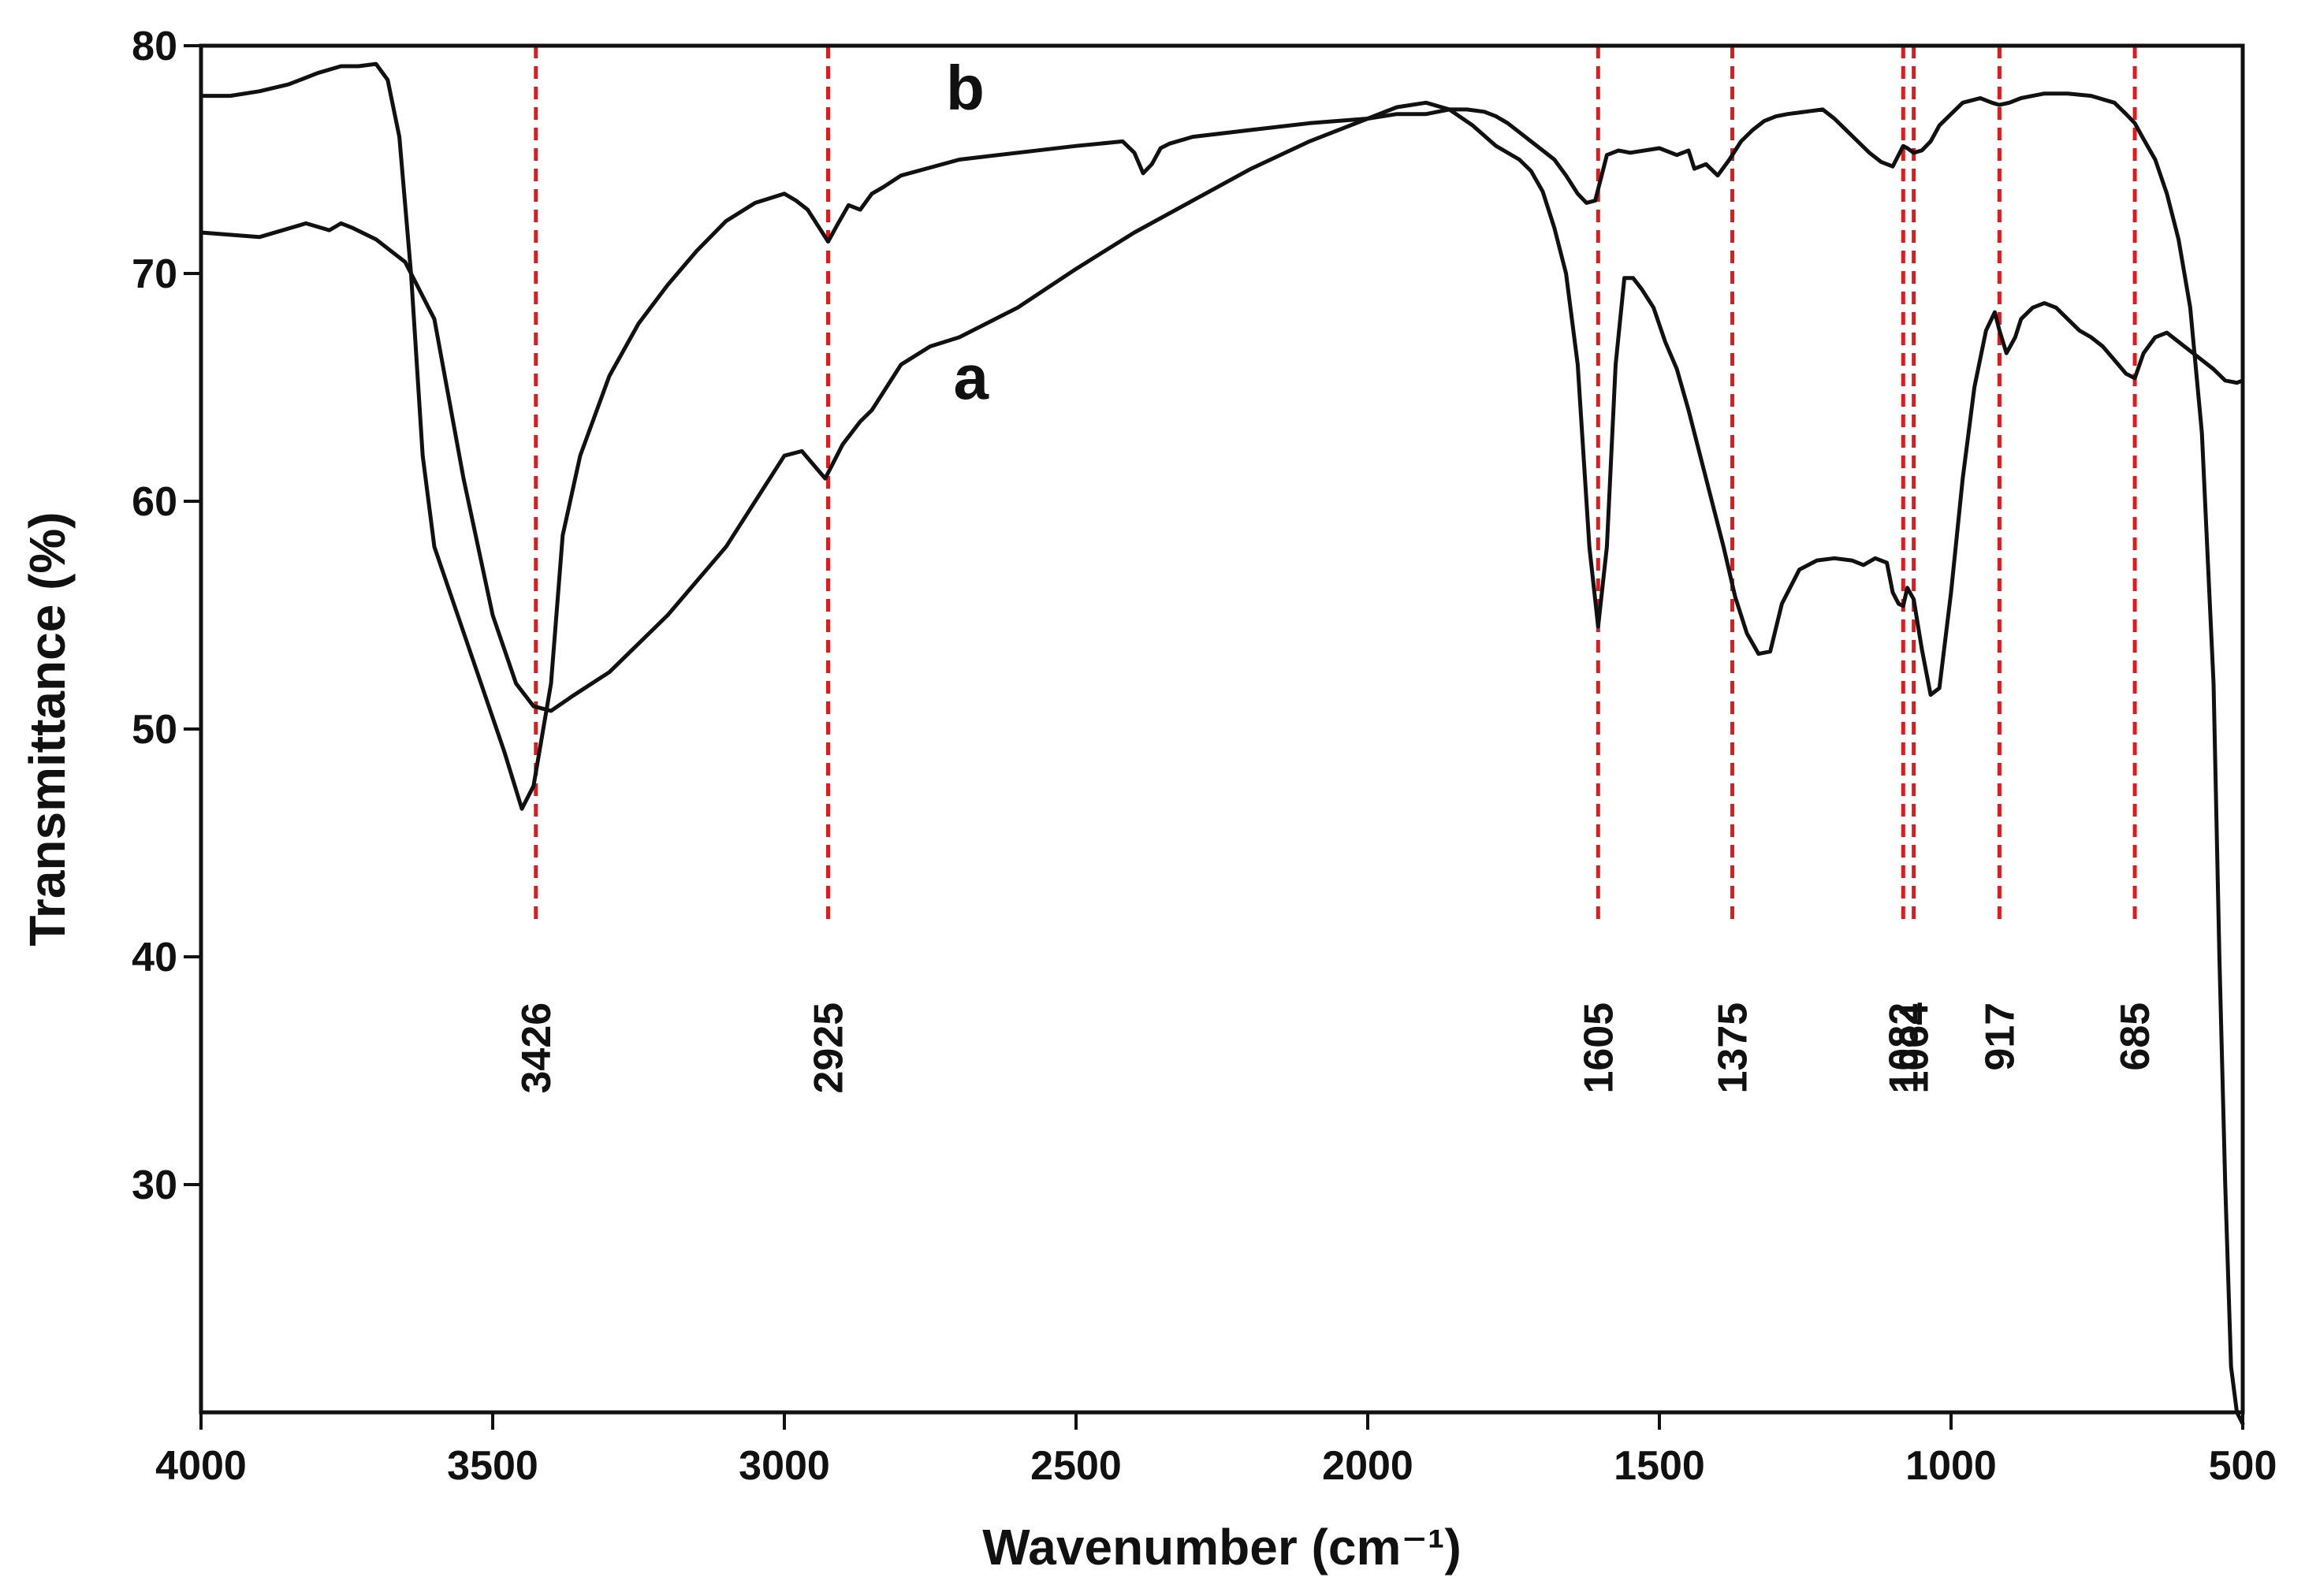  Describe the element at coordinates (966, 88) in the screenshot. I see `series-label-b: b` at that location.